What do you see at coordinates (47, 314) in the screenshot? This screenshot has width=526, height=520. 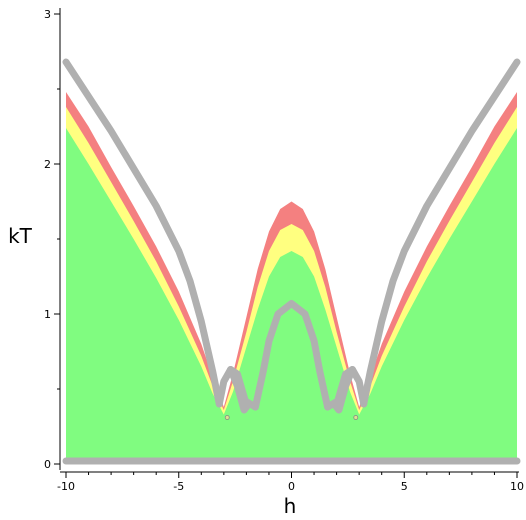 I see `y-tick-label: 1` at bounding box center [47, 314].